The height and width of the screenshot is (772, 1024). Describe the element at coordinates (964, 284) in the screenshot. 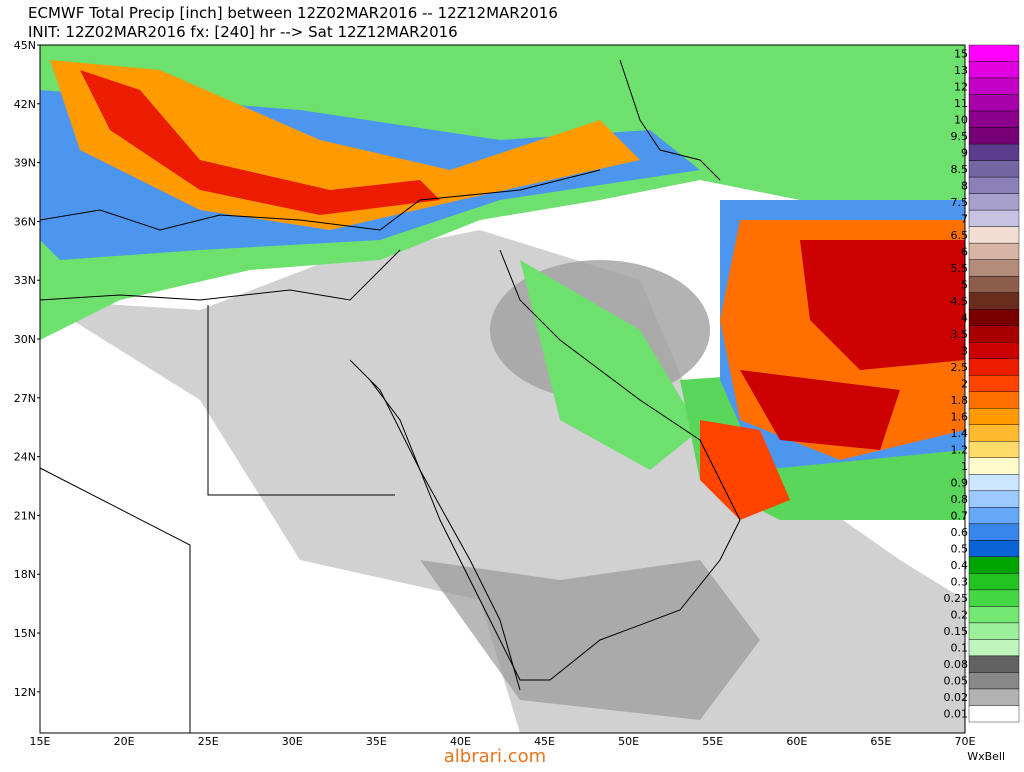

I see `colorbar-label: 5` at that location.